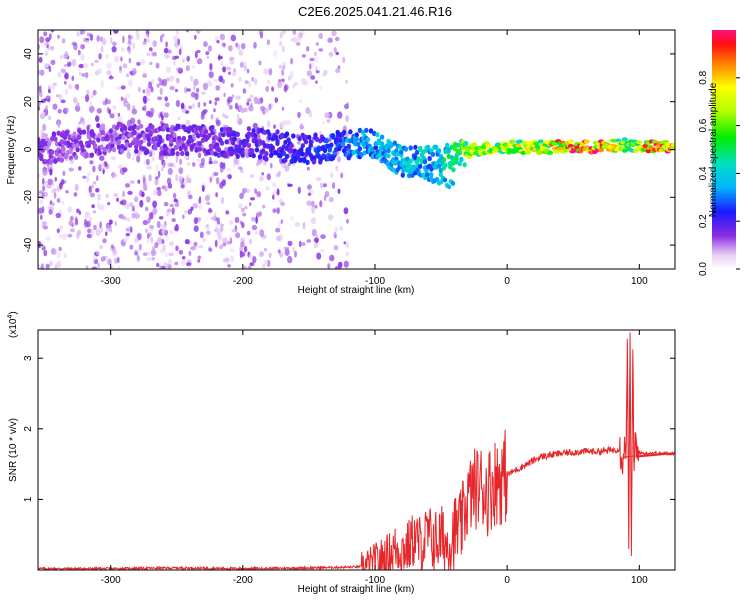 The image size is (750, 600). Describe the element at coordinates (375, 580) in the screenshot. I see `x-tick-label: -100` at that location.